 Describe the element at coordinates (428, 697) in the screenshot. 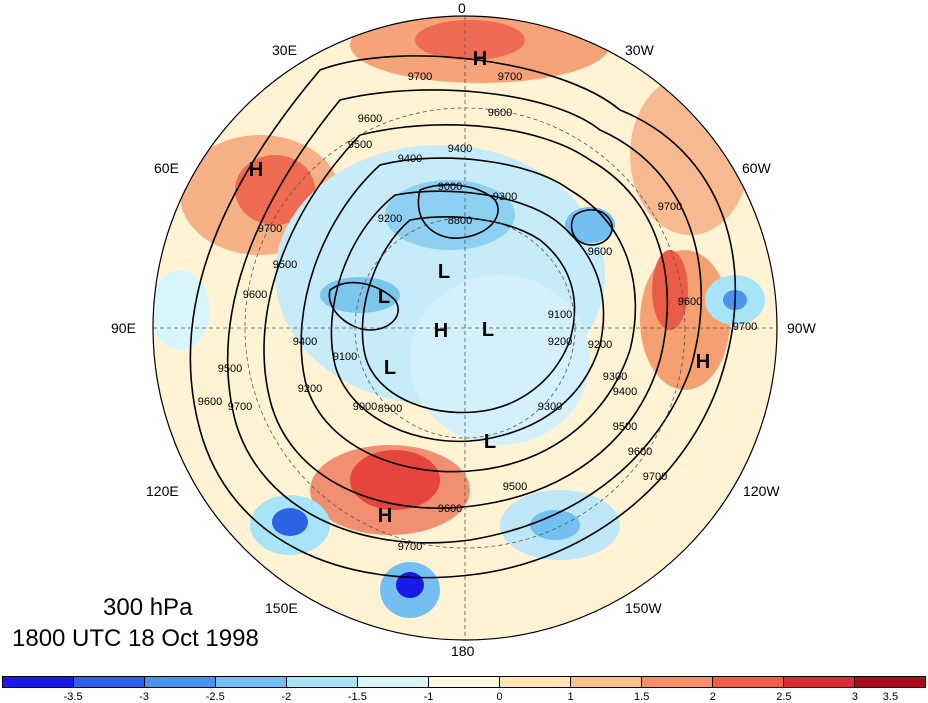

I see `colorbar-tick-label: -1` at that location.